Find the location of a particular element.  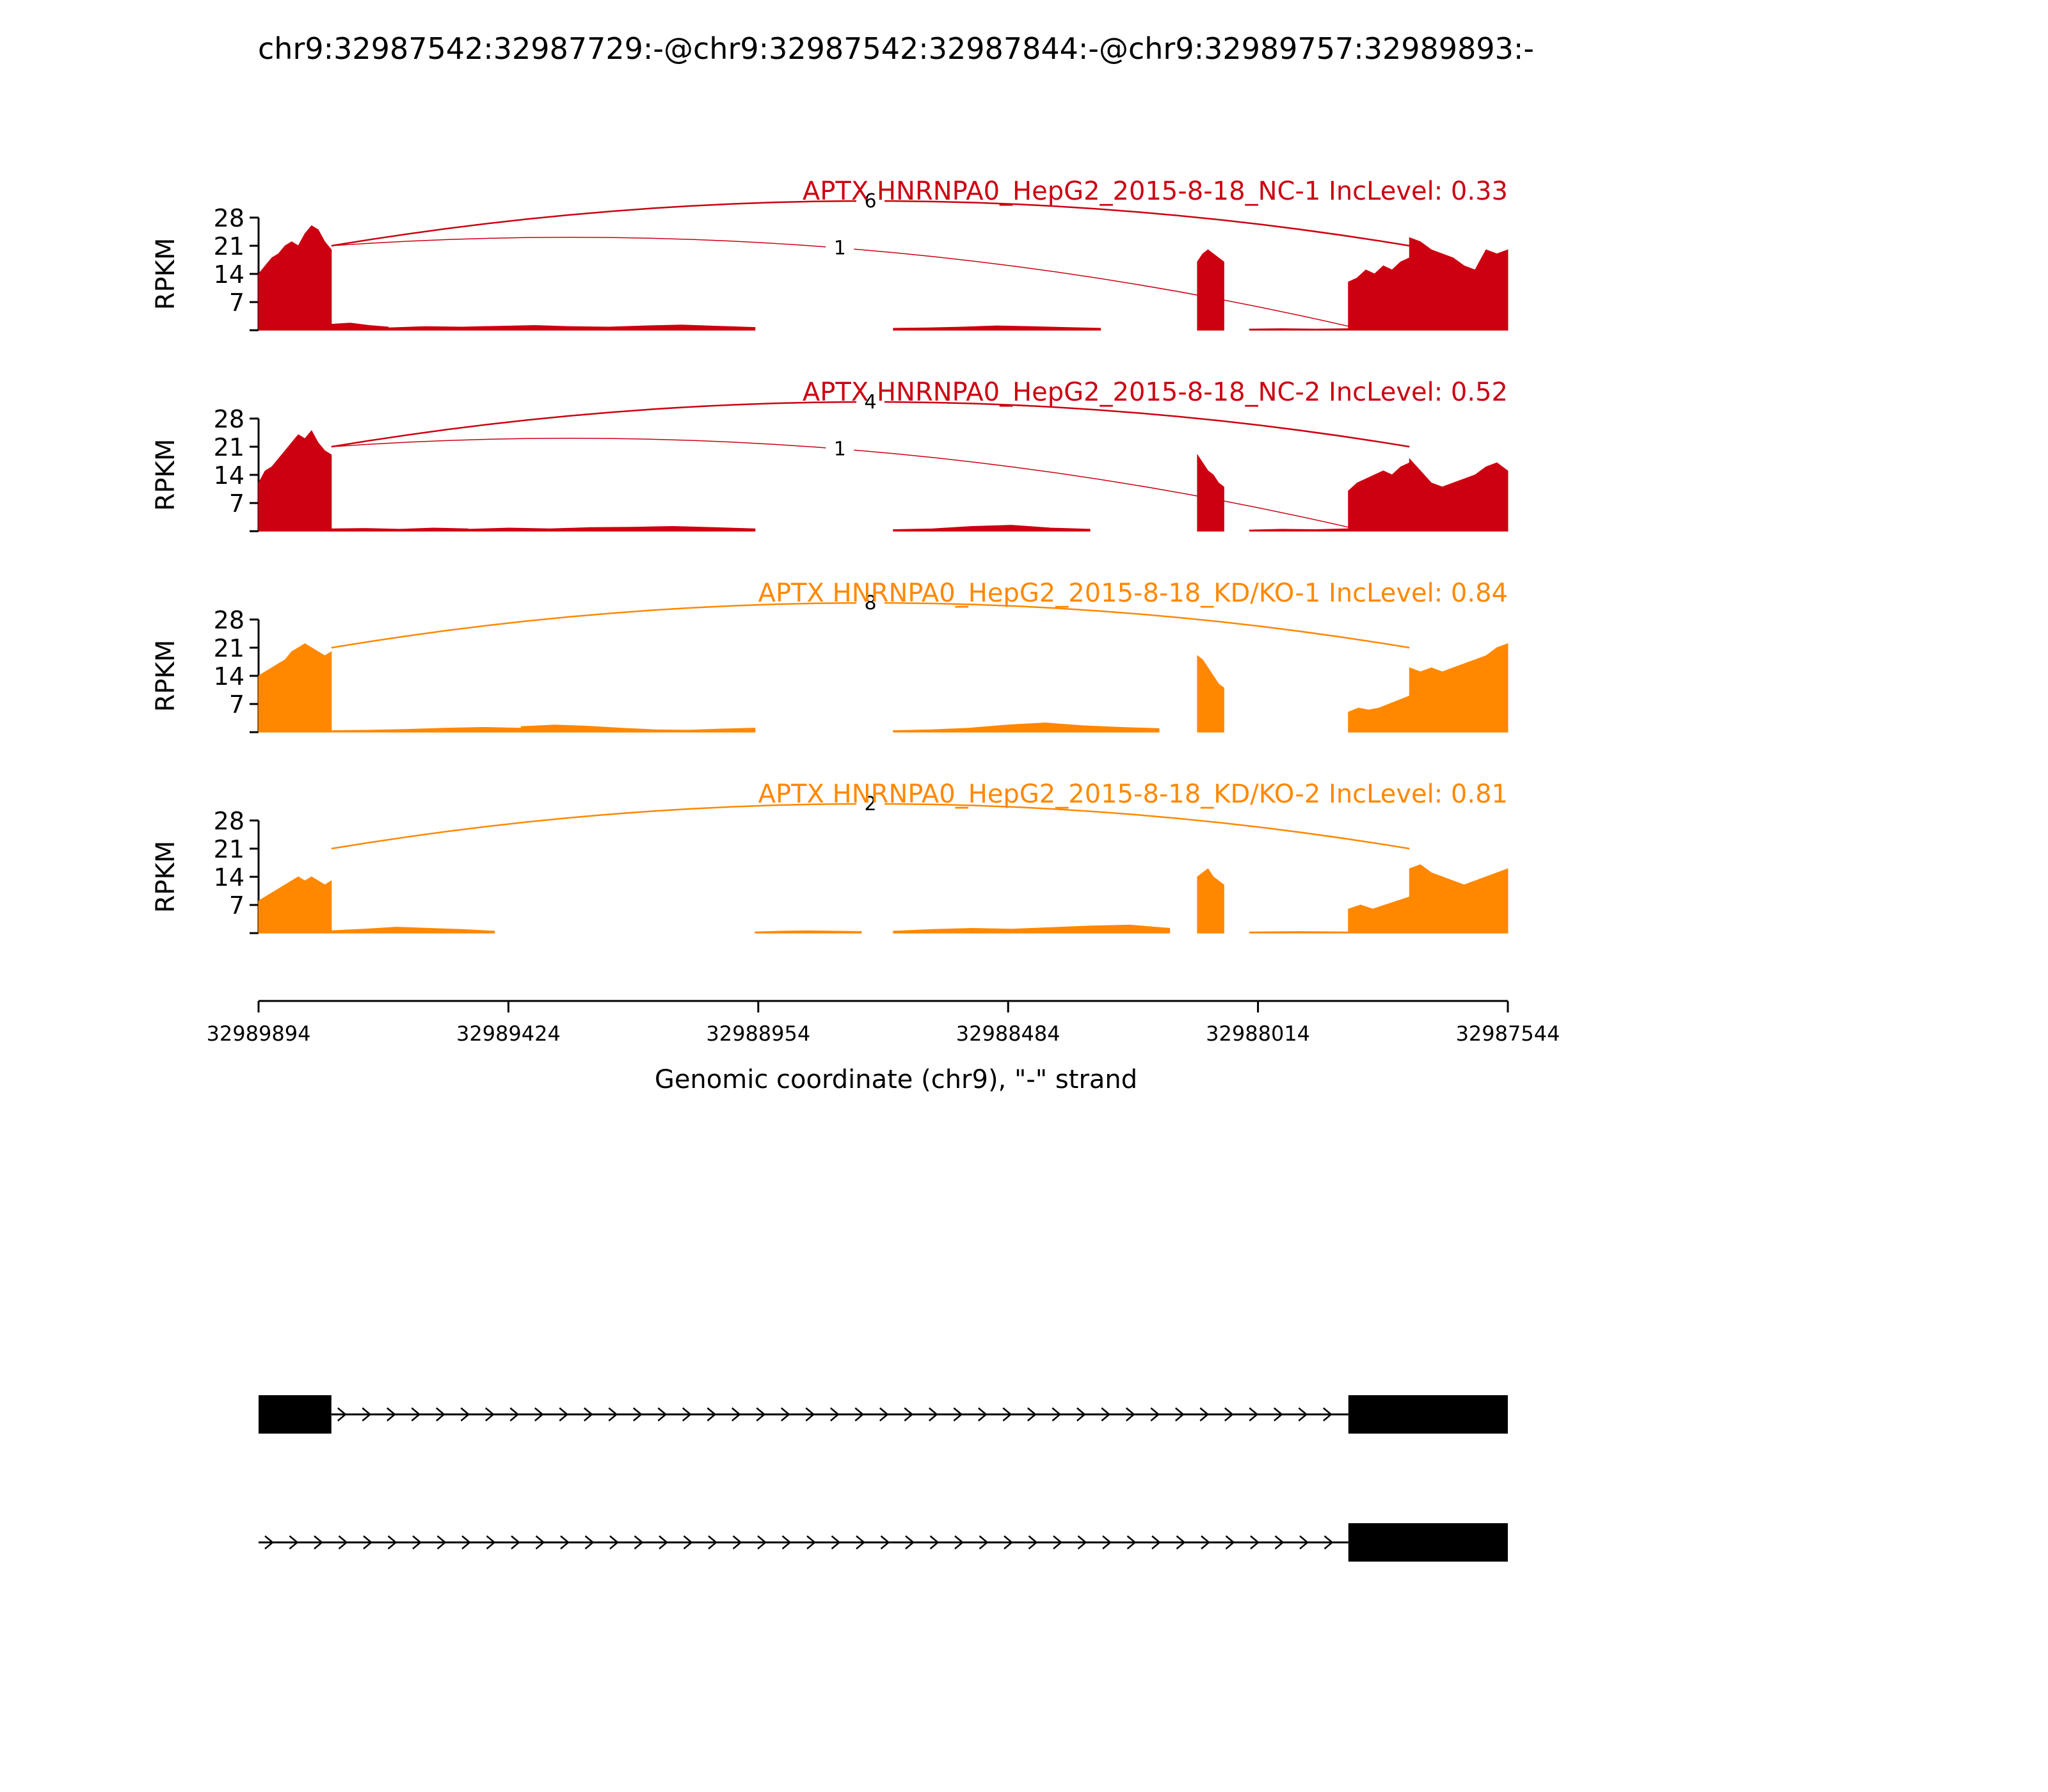

junction-read-count: 4 is located at coordinates (871, 402).